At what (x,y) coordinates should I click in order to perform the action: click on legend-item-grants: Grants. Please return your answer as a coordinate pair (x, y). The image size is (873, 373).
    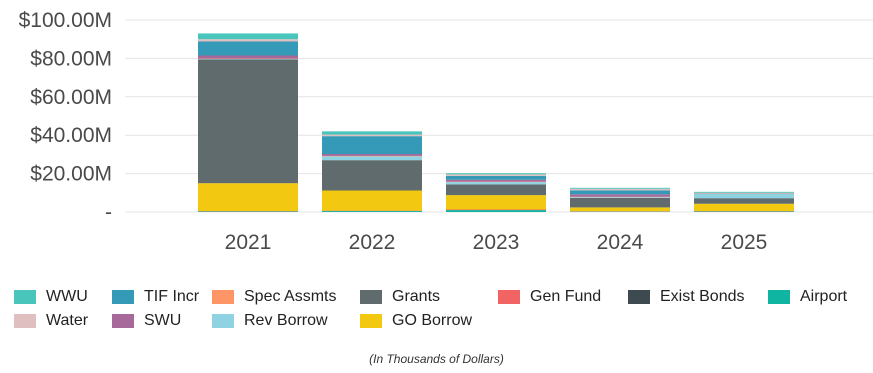
    Looking at the image, I should click on (400, 297).